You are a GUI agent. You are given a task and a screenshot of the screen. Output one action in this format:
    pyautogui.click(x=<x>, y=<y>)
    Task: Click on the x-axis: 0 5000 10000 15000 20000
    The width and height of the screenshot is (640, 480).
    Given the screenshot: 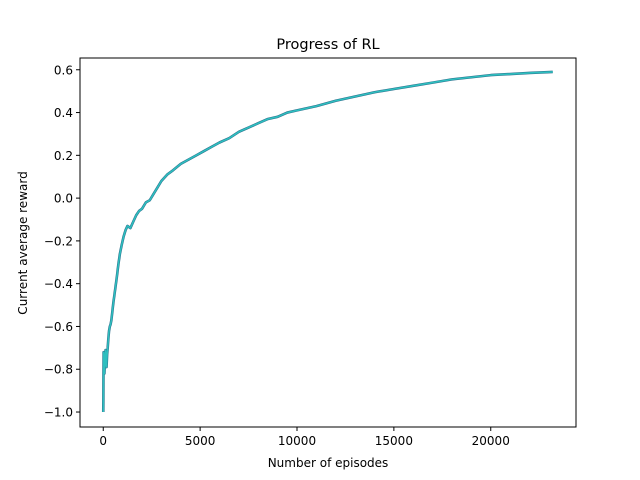 What is the action you would take?
    pyautogui.click(x=304, y=437)
    